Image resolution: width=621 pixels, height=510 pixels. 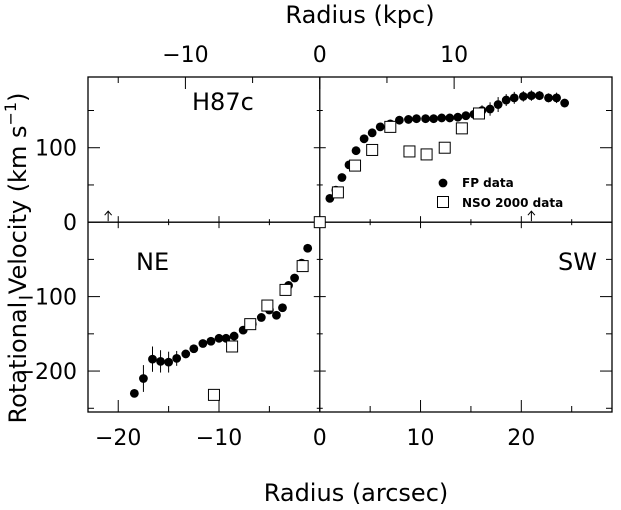 I want to click on y-axis-label: Rotational Velocity (km s−1), so click(x=16, y=258).